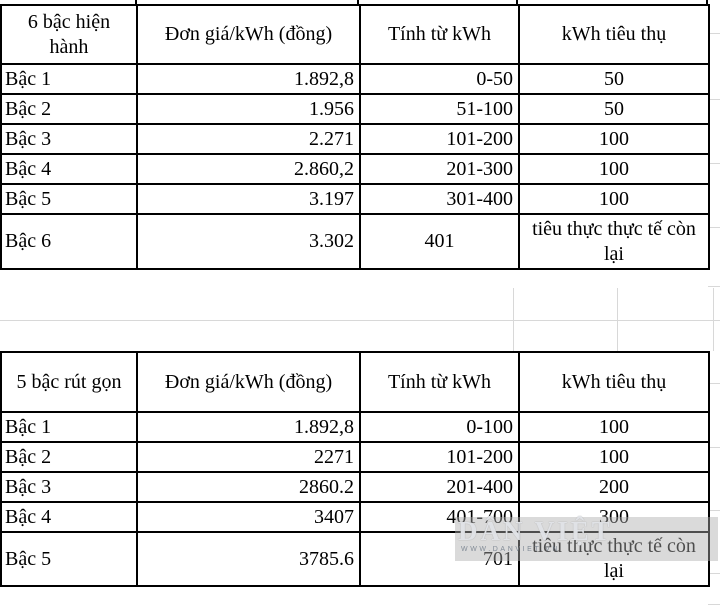  I want to click on table-row: Bậc 2 2271 101-200 100, so click(355, 457).